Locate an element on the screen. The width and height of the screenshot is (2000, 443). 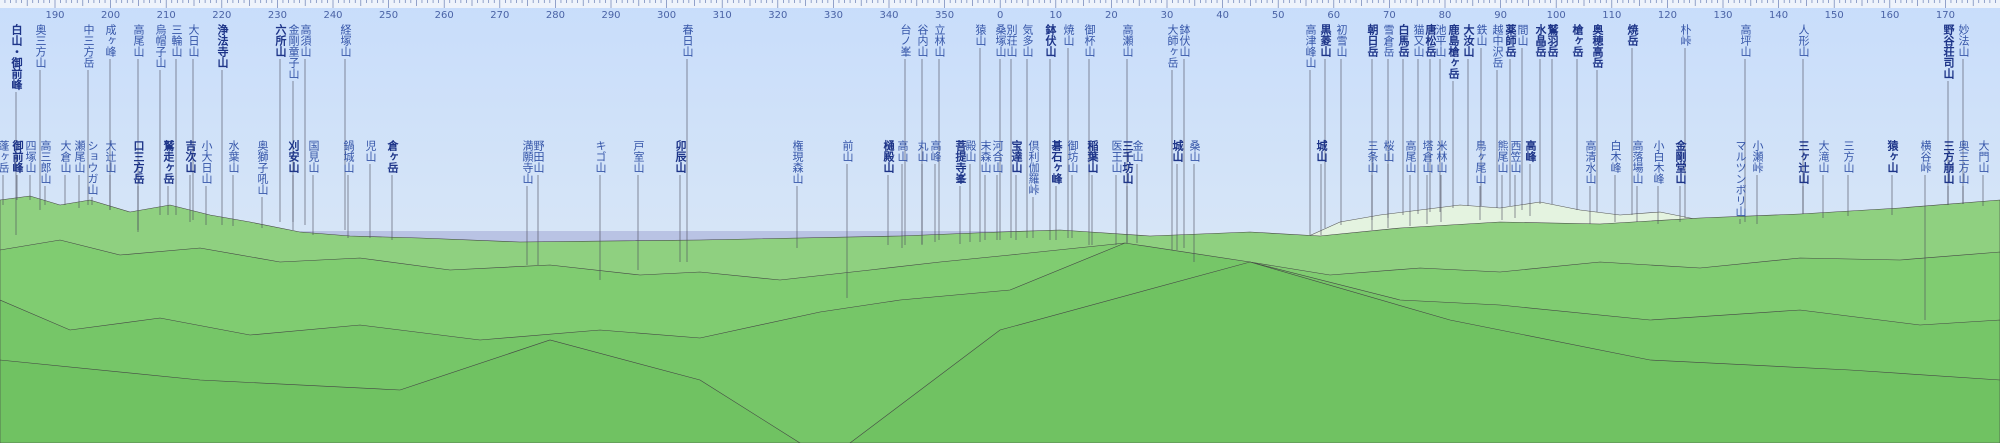
peak-label: 別荘山 is located at coordinates (1011, 40).